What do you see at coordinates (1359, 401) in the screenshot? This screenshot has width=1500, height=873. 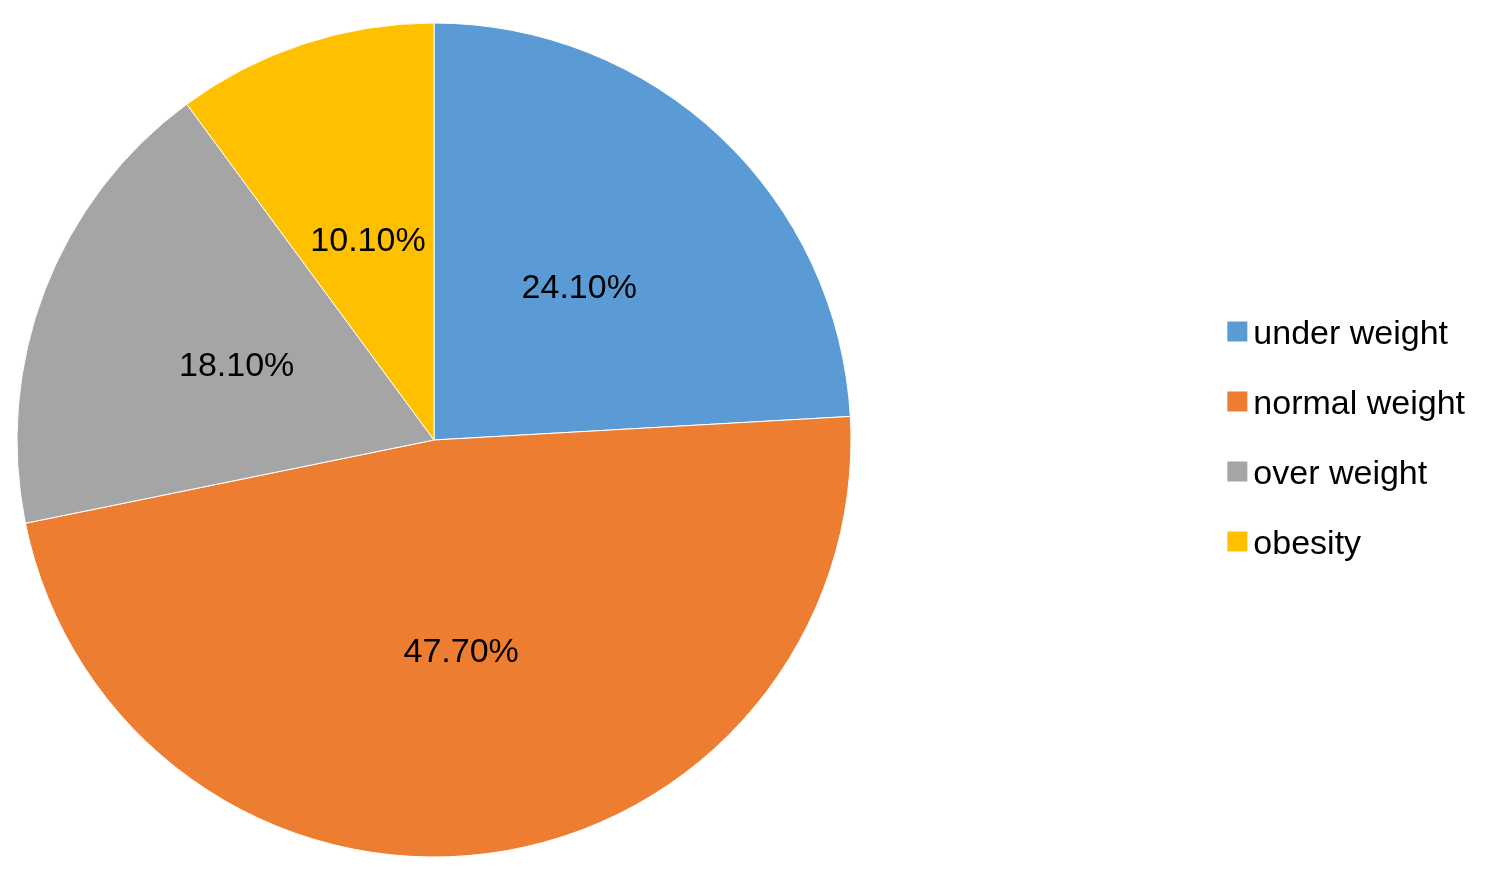 I see `legend-label: normal weight` at bounding box center [1359, 401].